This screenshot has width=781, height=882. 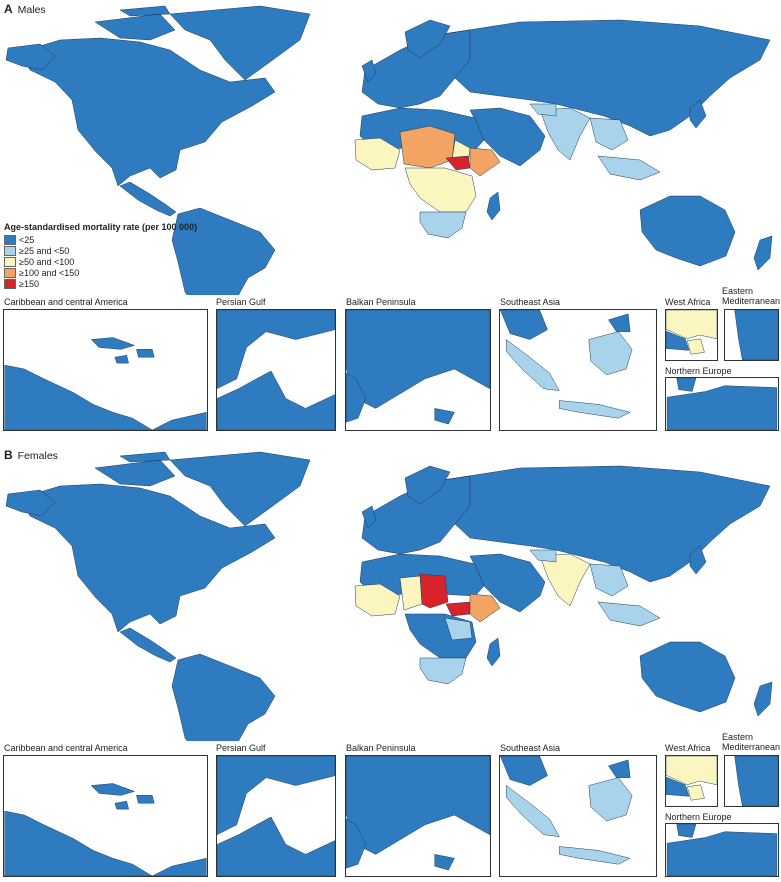 I want to click on country-levant, so click(x=756, y=335).